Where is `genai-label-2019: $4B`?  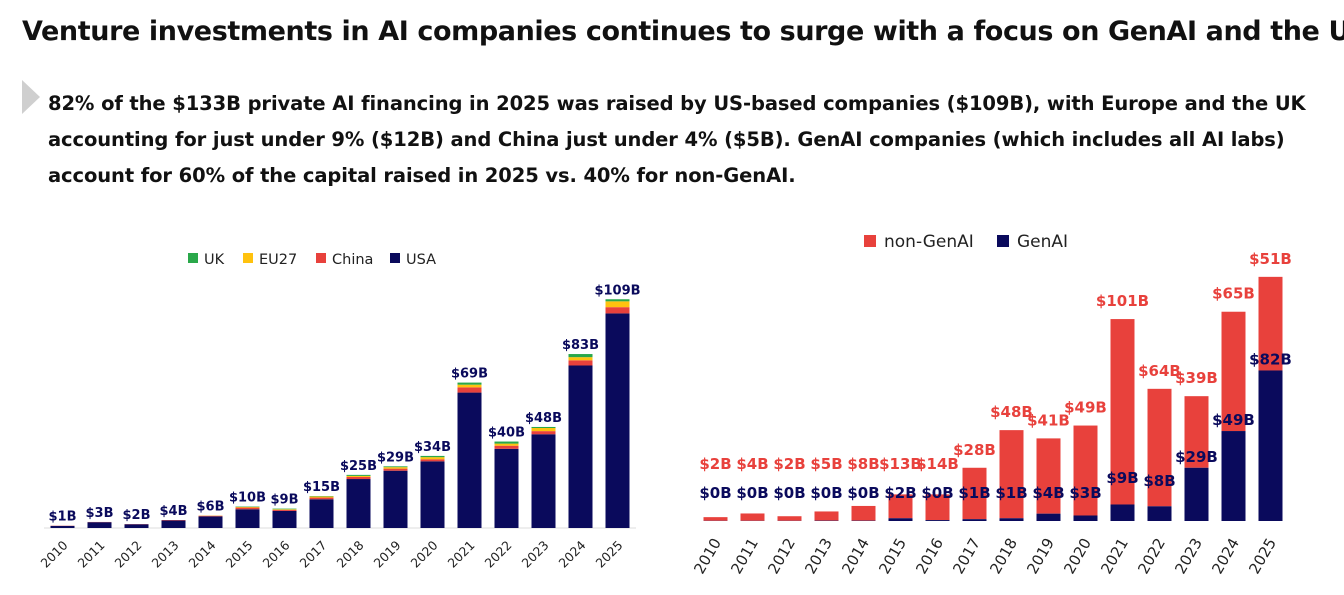 genai-label-2019: $4B is located at coordinates (1048, 493).